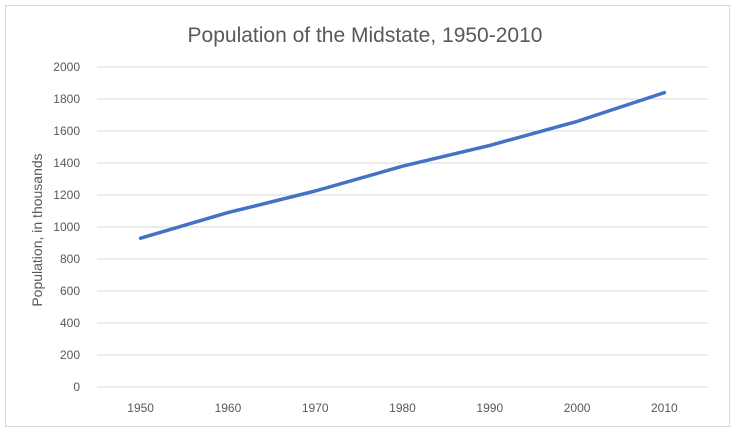  What do you see at coordinates (664, 408) in the screenshot?
I see `x-tick-label: 2010` at bounding box center [664, 408].